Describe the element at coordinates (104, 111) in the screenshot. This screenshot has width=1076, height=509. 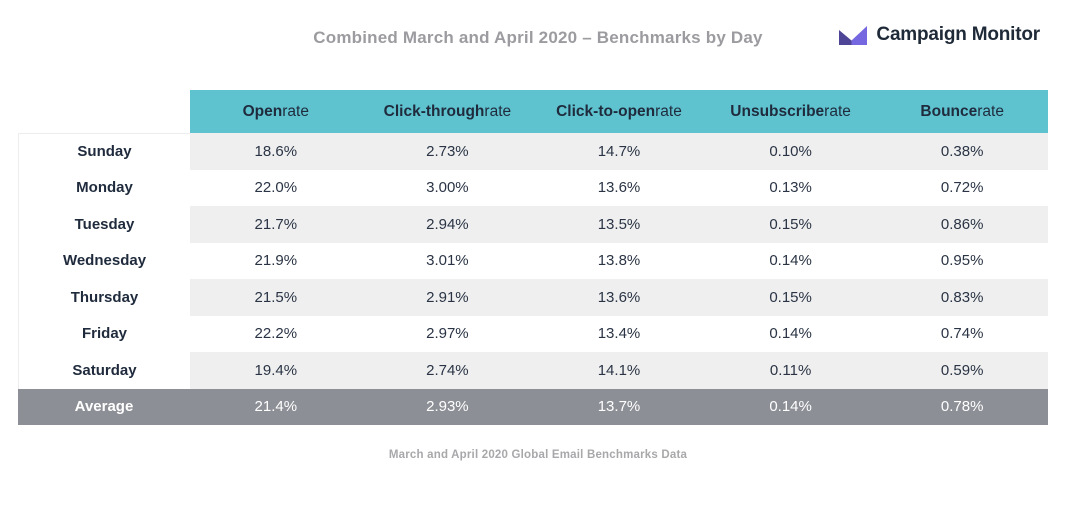
I see `table-corner-spacer` at that location.